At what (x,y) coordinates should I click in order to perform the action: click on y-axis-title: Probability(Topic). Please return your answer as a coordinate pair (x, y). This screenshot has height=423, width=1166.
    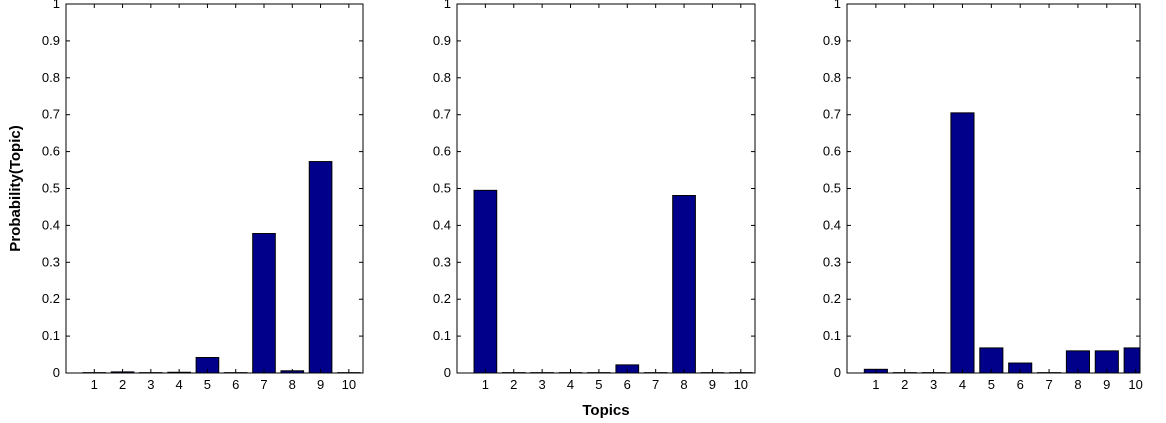
    Looking at the image, I should click on (15, 188).